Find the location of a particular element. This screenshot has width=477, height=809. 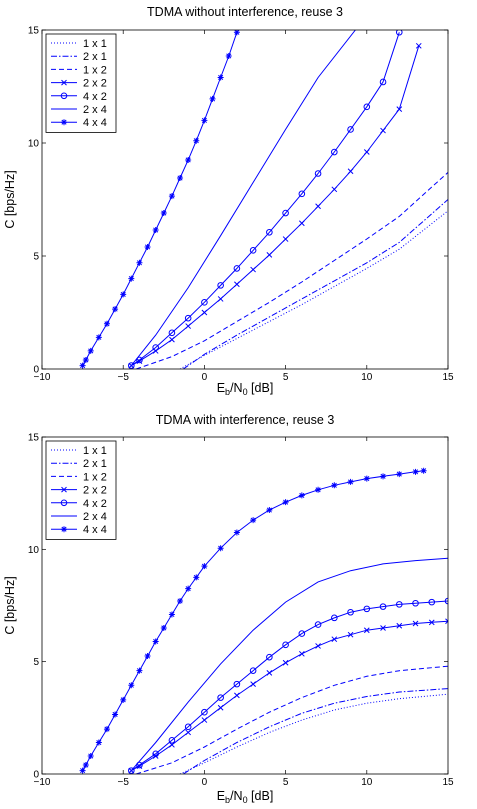

legend-item-4x2-label: 4 x 2 is located at coordinates (95, 97).